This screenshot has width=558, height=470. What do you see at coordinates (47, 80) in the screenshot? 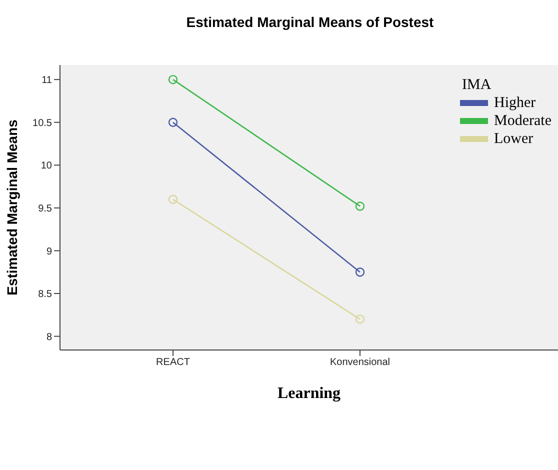
I see `y-tick-label: 11` at bounding box center [47, 80].